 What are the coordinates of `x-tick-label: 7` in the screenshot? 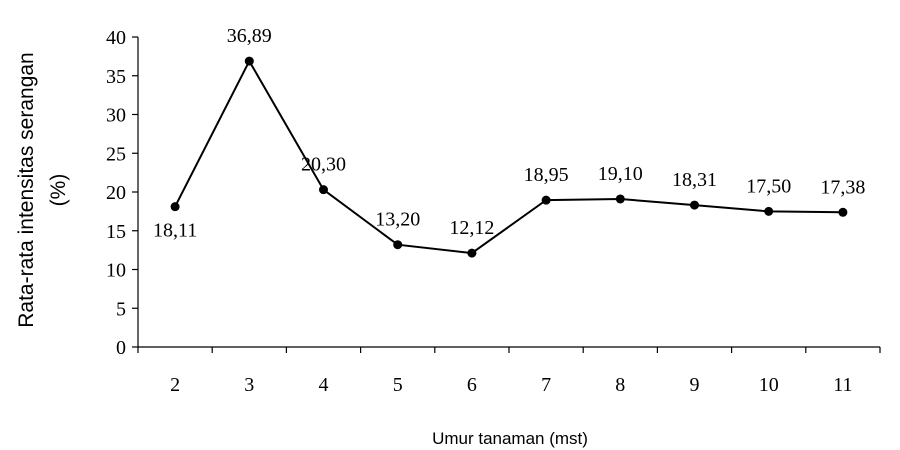 It's located at (546, 385).